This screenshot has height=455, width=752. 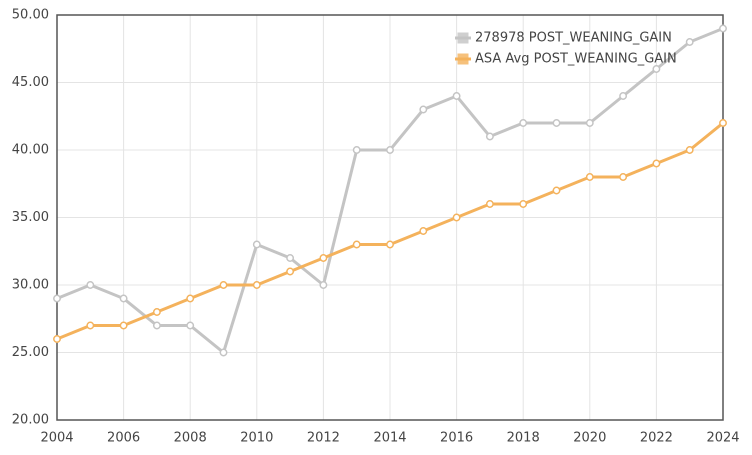 I want to click on y-tick-label: 40.00, so click(x=30, y=150).